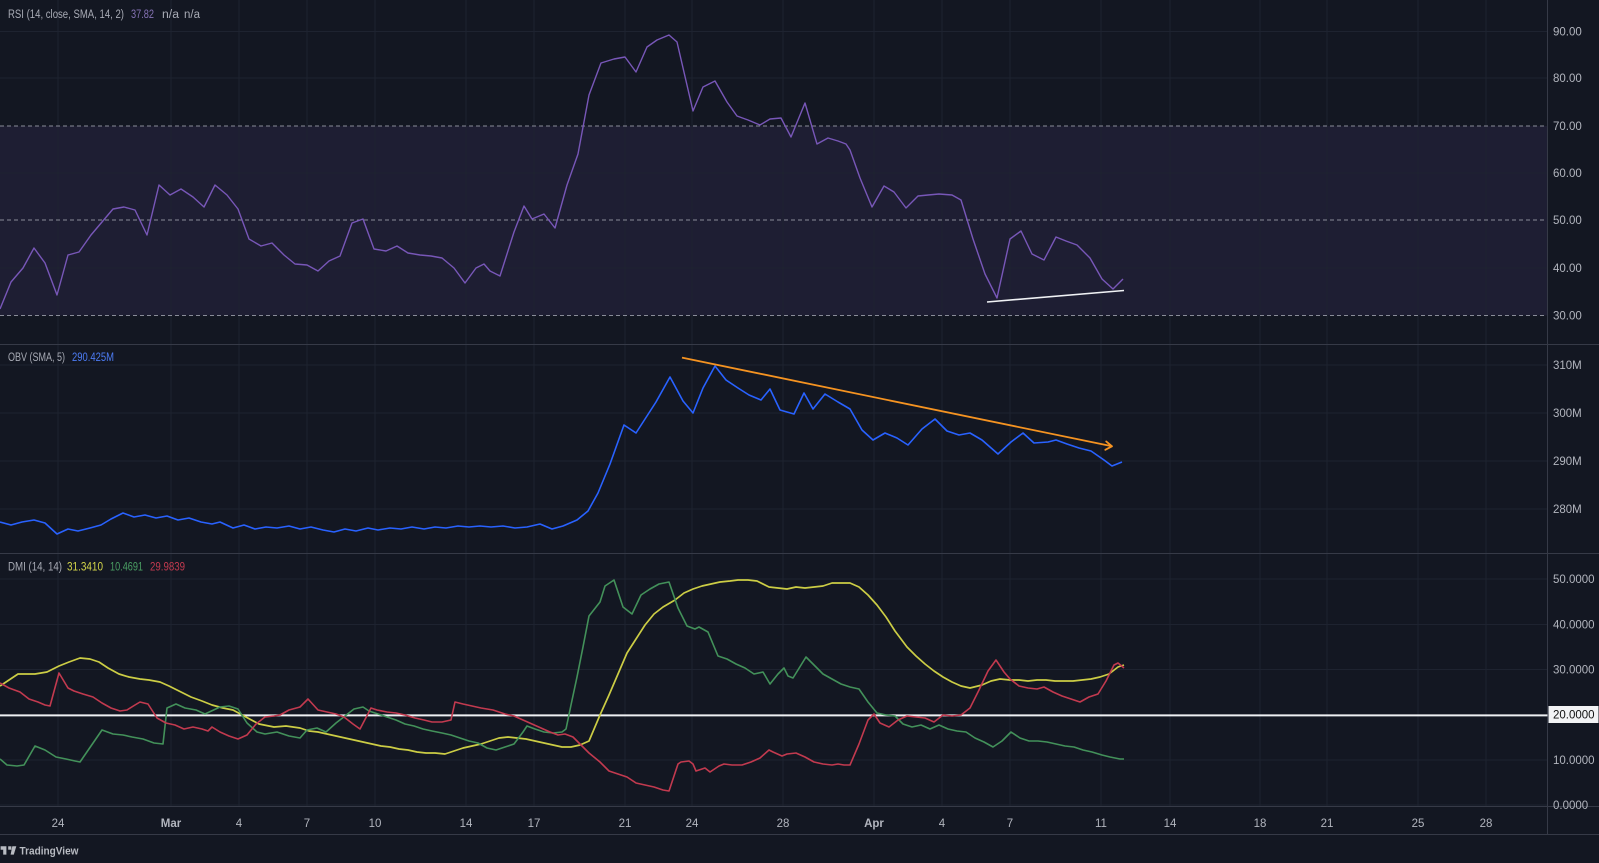 This screenshot has height=863, width=1599. I want to click on svg-text: 37.82, so click(142, 15).